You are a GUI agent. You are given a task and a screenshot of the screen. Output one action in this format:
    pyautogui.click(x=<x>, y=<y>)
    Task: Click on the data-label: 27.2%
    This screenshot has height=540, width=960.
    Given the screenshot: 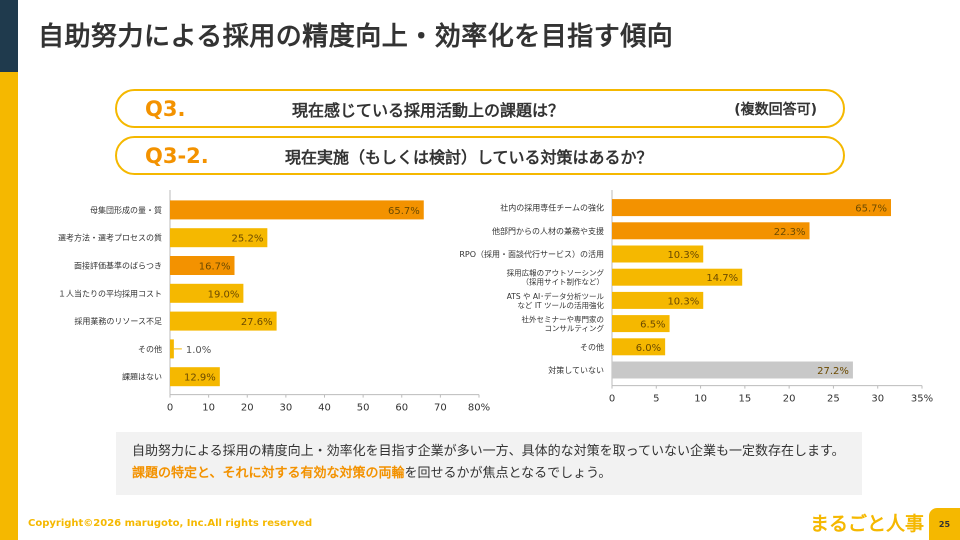 What is the action you would take?
    pyautogui.click(x=833, y=371)
    